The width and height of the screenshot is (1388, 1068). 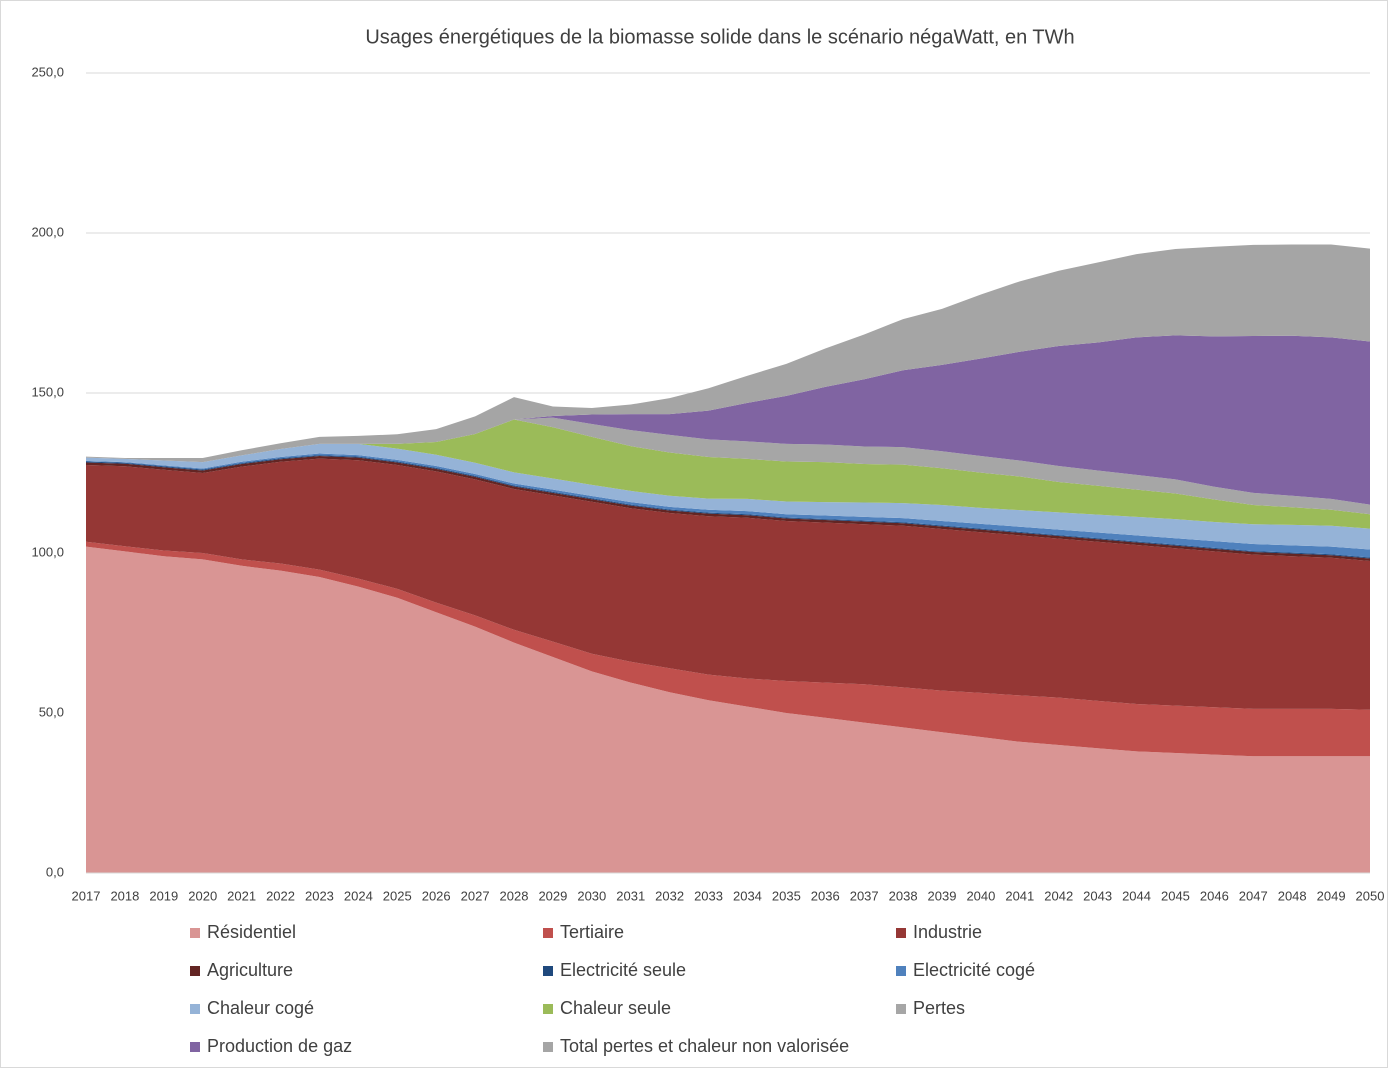 I want to click on x-tick-label: 2023, so click(x=319, y=895).